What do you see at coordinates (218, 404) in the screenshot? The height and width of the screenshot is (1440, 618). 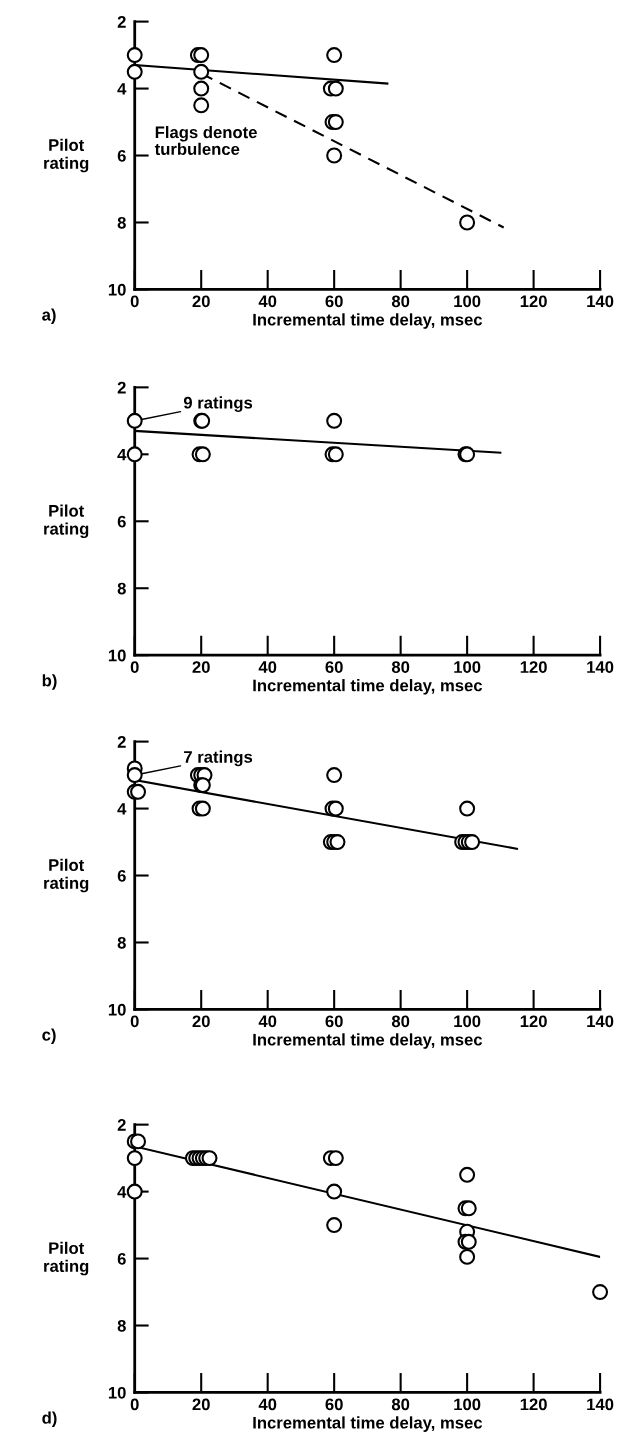 I see `annotation: 9 ratings` at bounding box center [218, 404].